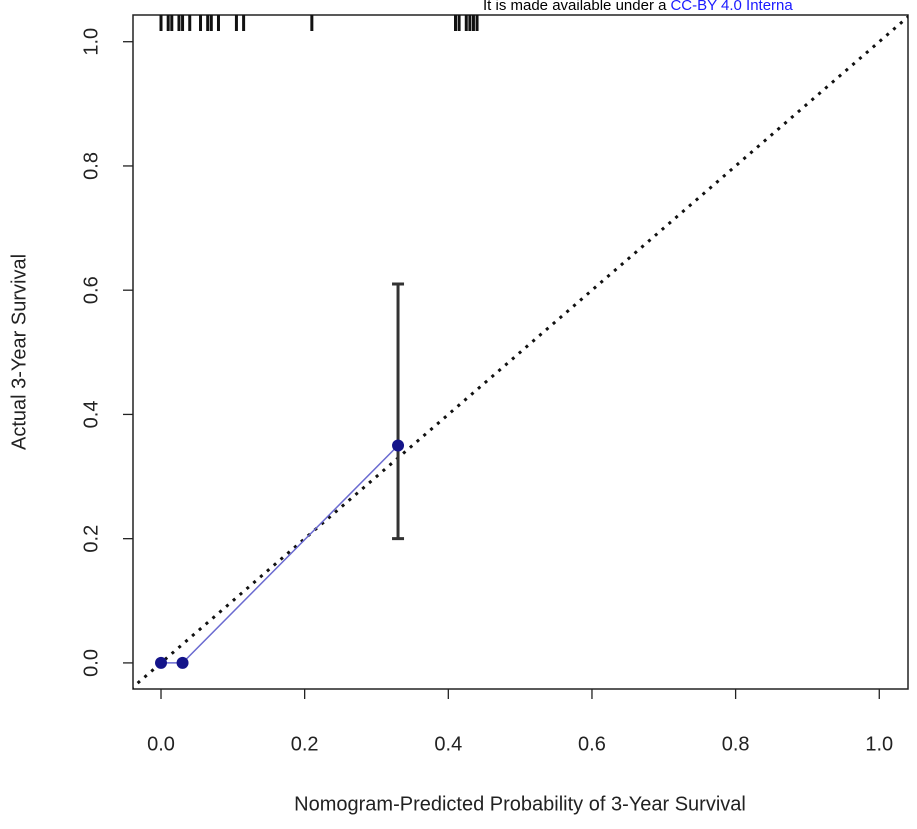 This screenshot has height=829, width=917. What do you see at coordinates (91, 663) in the screenshot?
I see `y-tick-label: 0.0` at bounding box center [91, 663].